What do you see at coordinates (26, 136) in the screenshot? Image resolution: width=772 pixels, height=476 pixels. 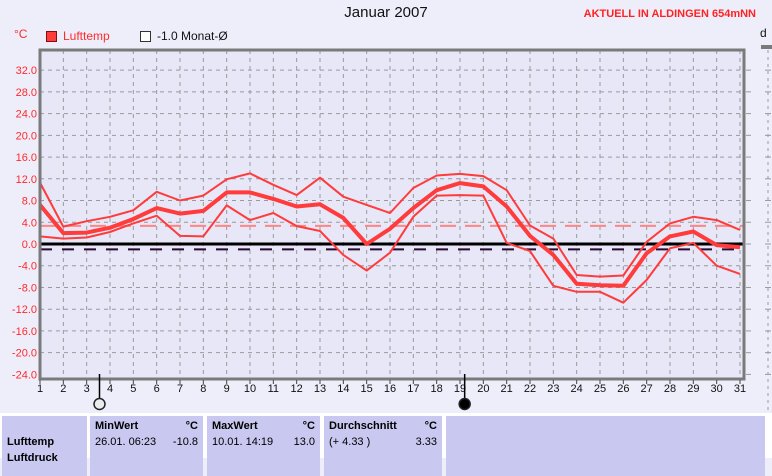 I see `svg-text: 20.0` at bounding box center [26, 136].